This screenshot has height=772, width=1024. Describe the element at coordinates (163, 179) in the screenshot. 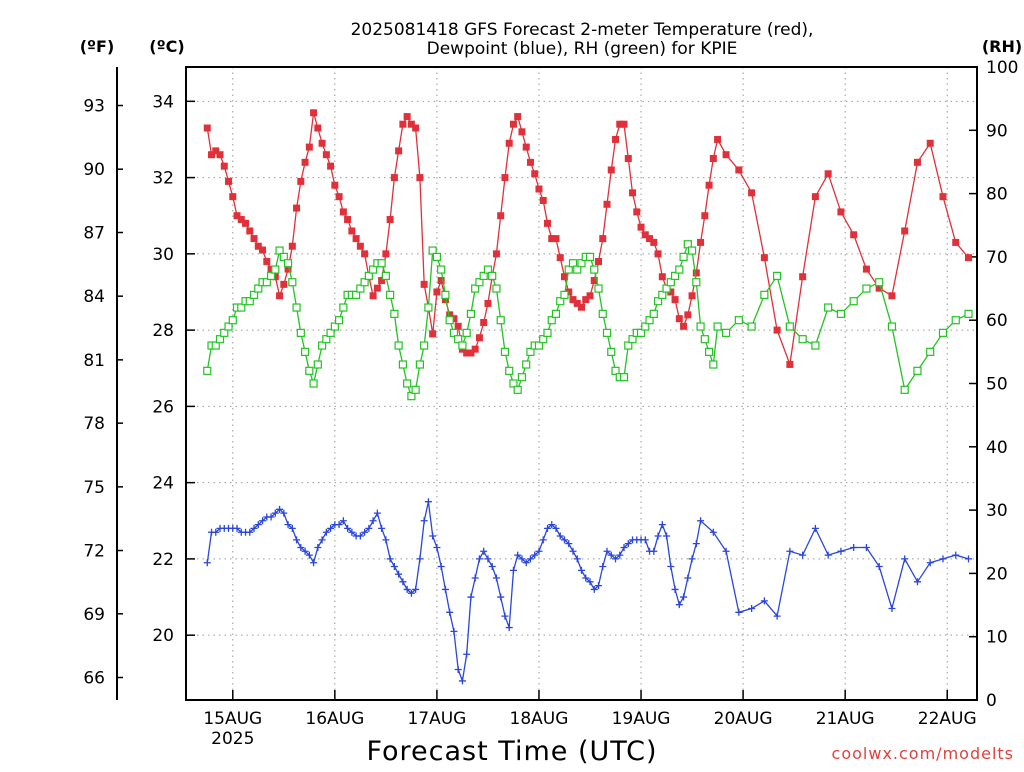

I see `celsius-tick-label: 32` at that location.